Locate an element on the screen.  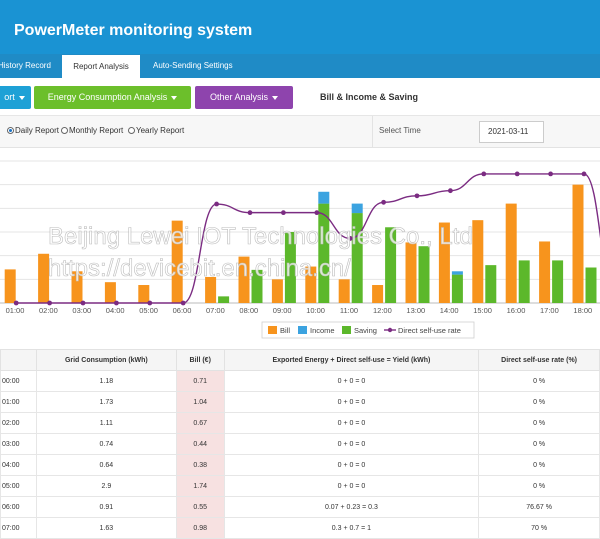
table-cell-grid-consumption: 0.91 is located at coordinates (106, 507).